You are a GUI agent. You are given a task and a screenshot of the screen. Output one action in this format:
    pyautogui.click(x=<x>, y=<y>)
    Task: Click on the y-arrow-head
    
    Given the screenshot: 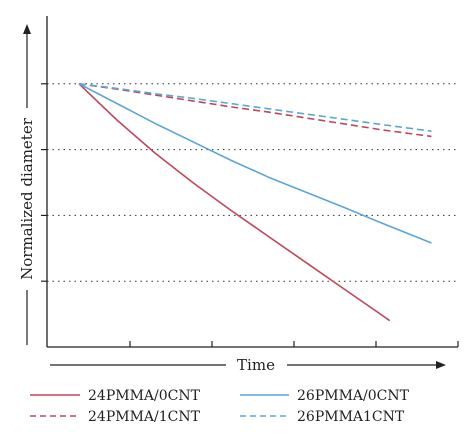 What is the action you would take?
    pyautogui.click(x=27, y=29)
    